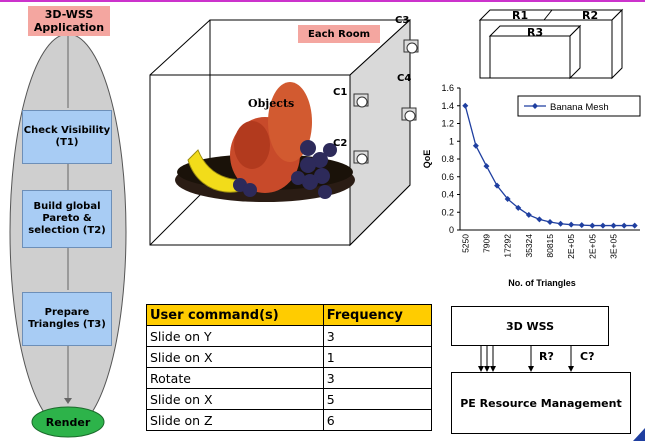  Describe the element at coordinates (447, 212) in the screenshot. I see `y-tick-label: 0.2` at that location.